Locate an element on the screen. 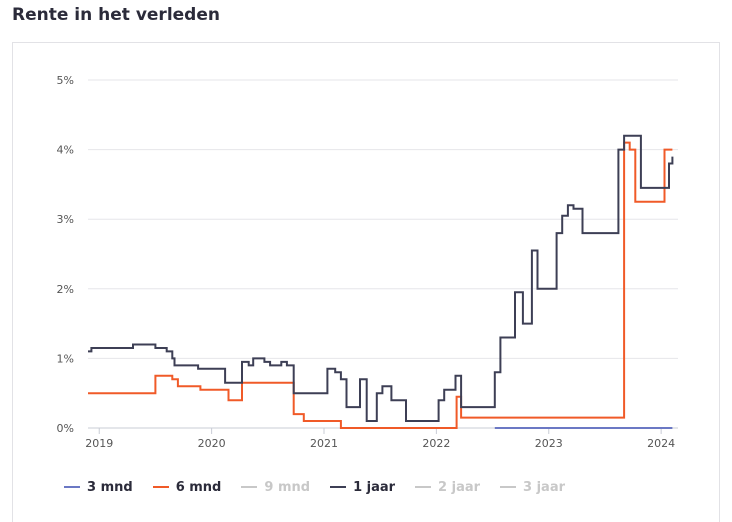 Image resolution: width=732 pixels, height=522 pixels. legend-label: 3 jaar is located at coordinates (544, 487).